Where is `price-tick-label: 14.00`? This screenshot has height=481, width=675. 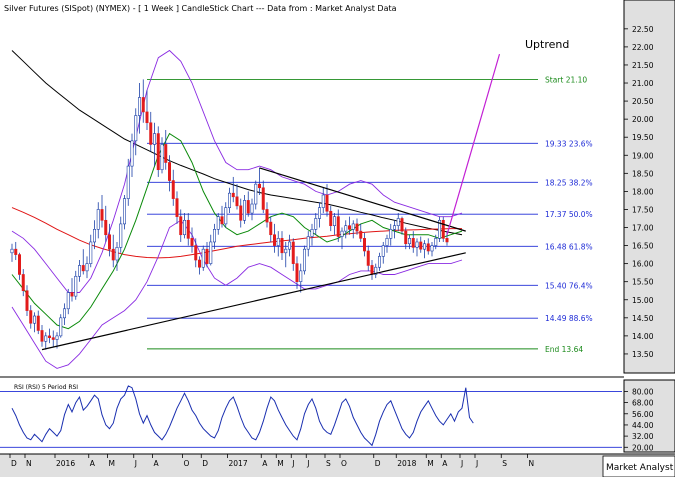
price-tick-label: 14.00 is located at coordinates (643, 336).